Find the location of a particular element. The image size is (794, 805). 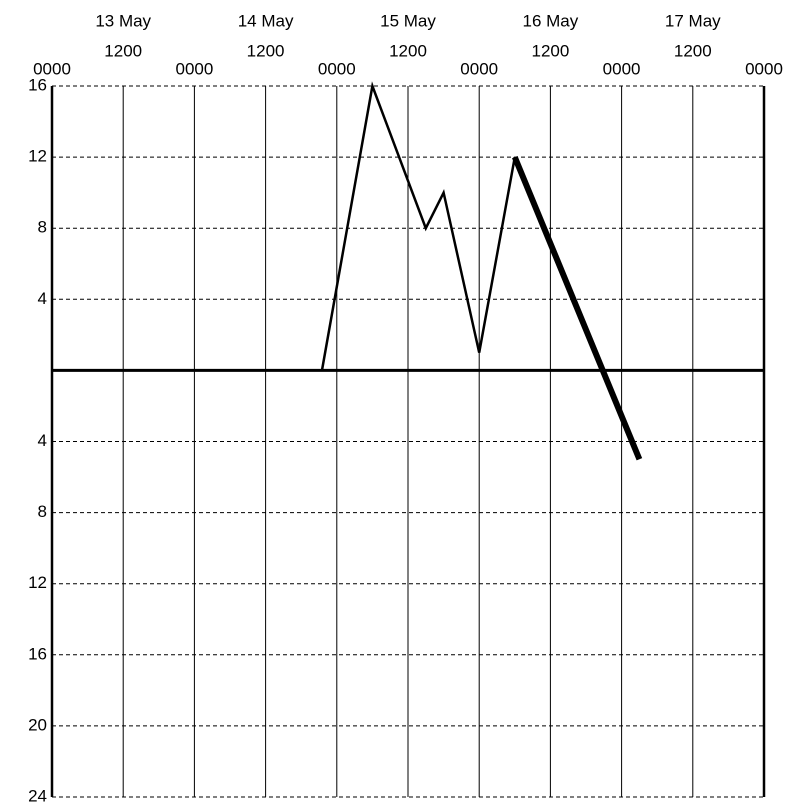

x-day-label: 13 May is located at coordinates (123, 20).